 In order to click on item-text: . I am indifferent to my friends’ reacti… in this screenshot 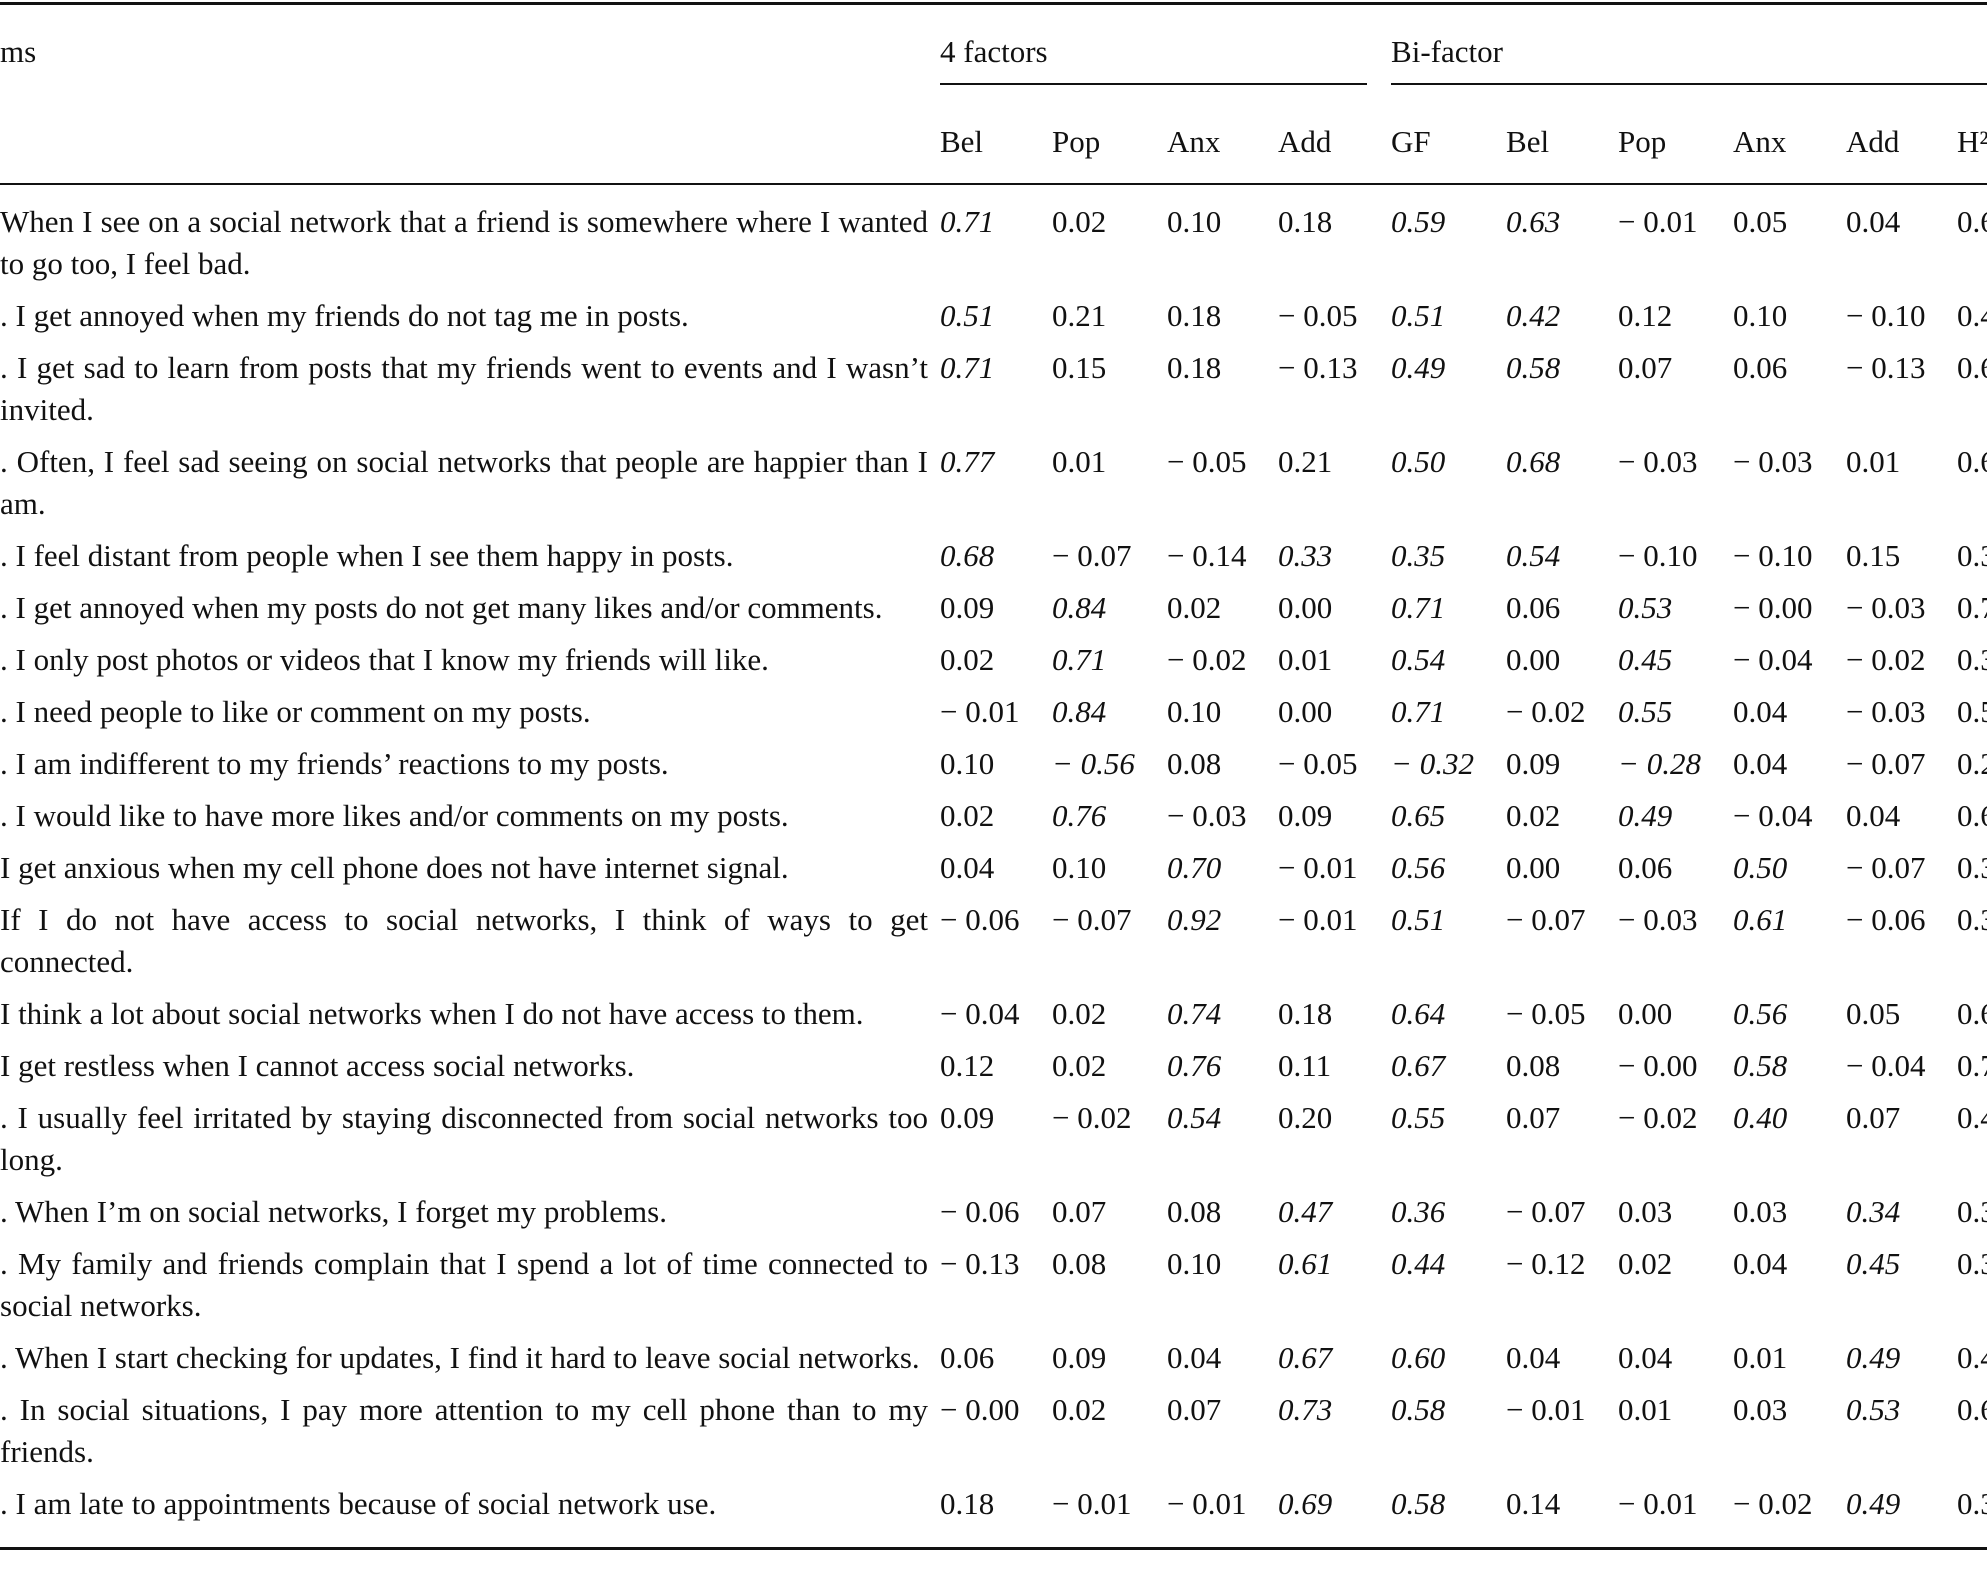, I will do `click(334, 763)`.